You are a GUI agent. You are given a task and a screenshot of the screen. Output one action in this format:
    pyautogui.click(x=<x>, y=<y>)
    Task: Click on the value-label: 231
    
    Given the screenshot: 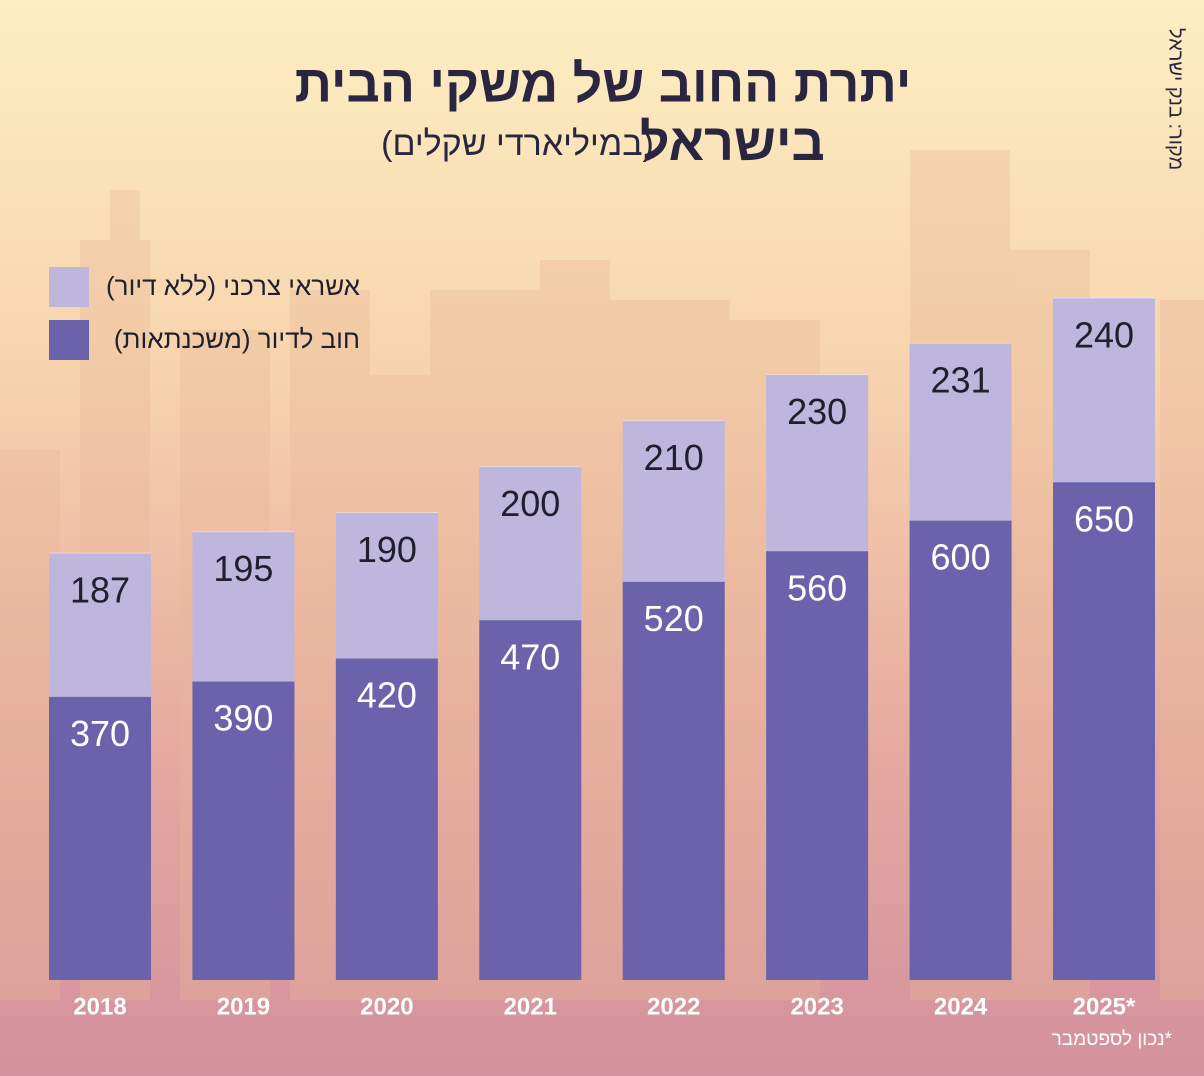 What is the action you would take?
    pyautogui.click(x=961, y=380)
    